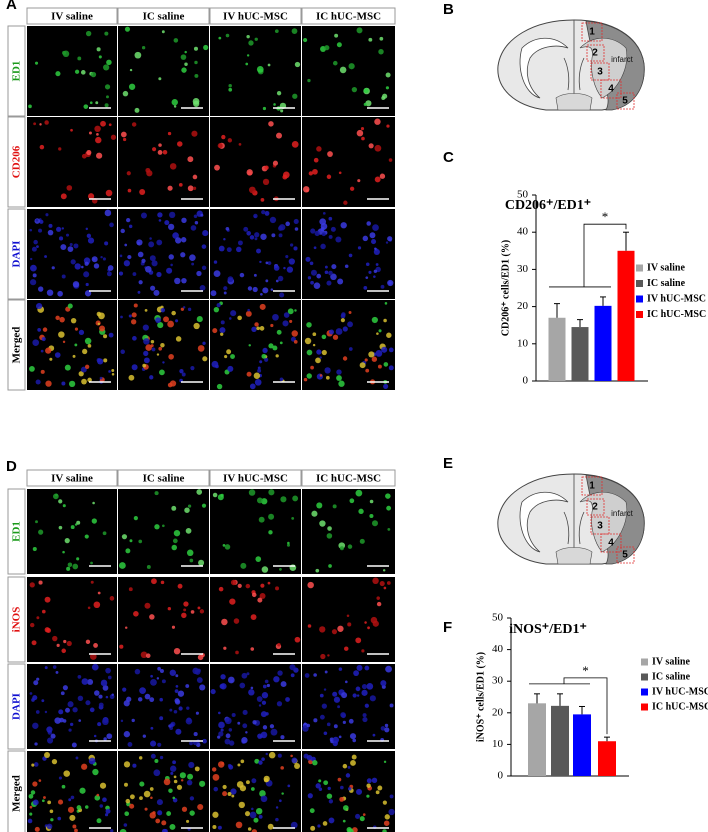  What do you see at coordinates (622, 513) in the screenshot?
I see `infarct-label: infarct` at bounding box center [622, 513].